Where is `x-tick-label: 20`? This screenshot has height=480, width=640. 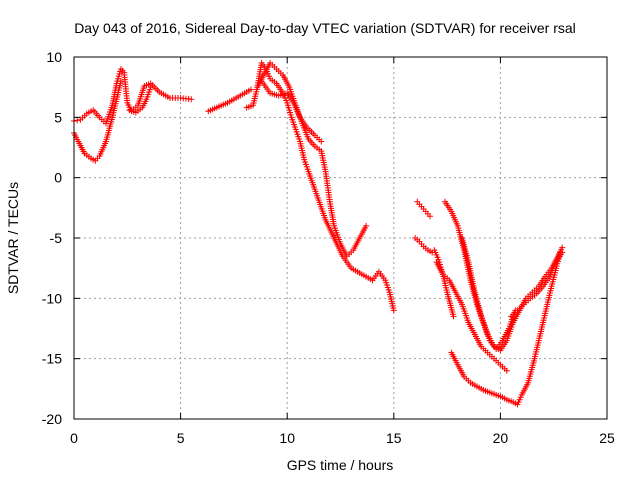 x-tick-label: 20 is located at coordinates (501, 438).